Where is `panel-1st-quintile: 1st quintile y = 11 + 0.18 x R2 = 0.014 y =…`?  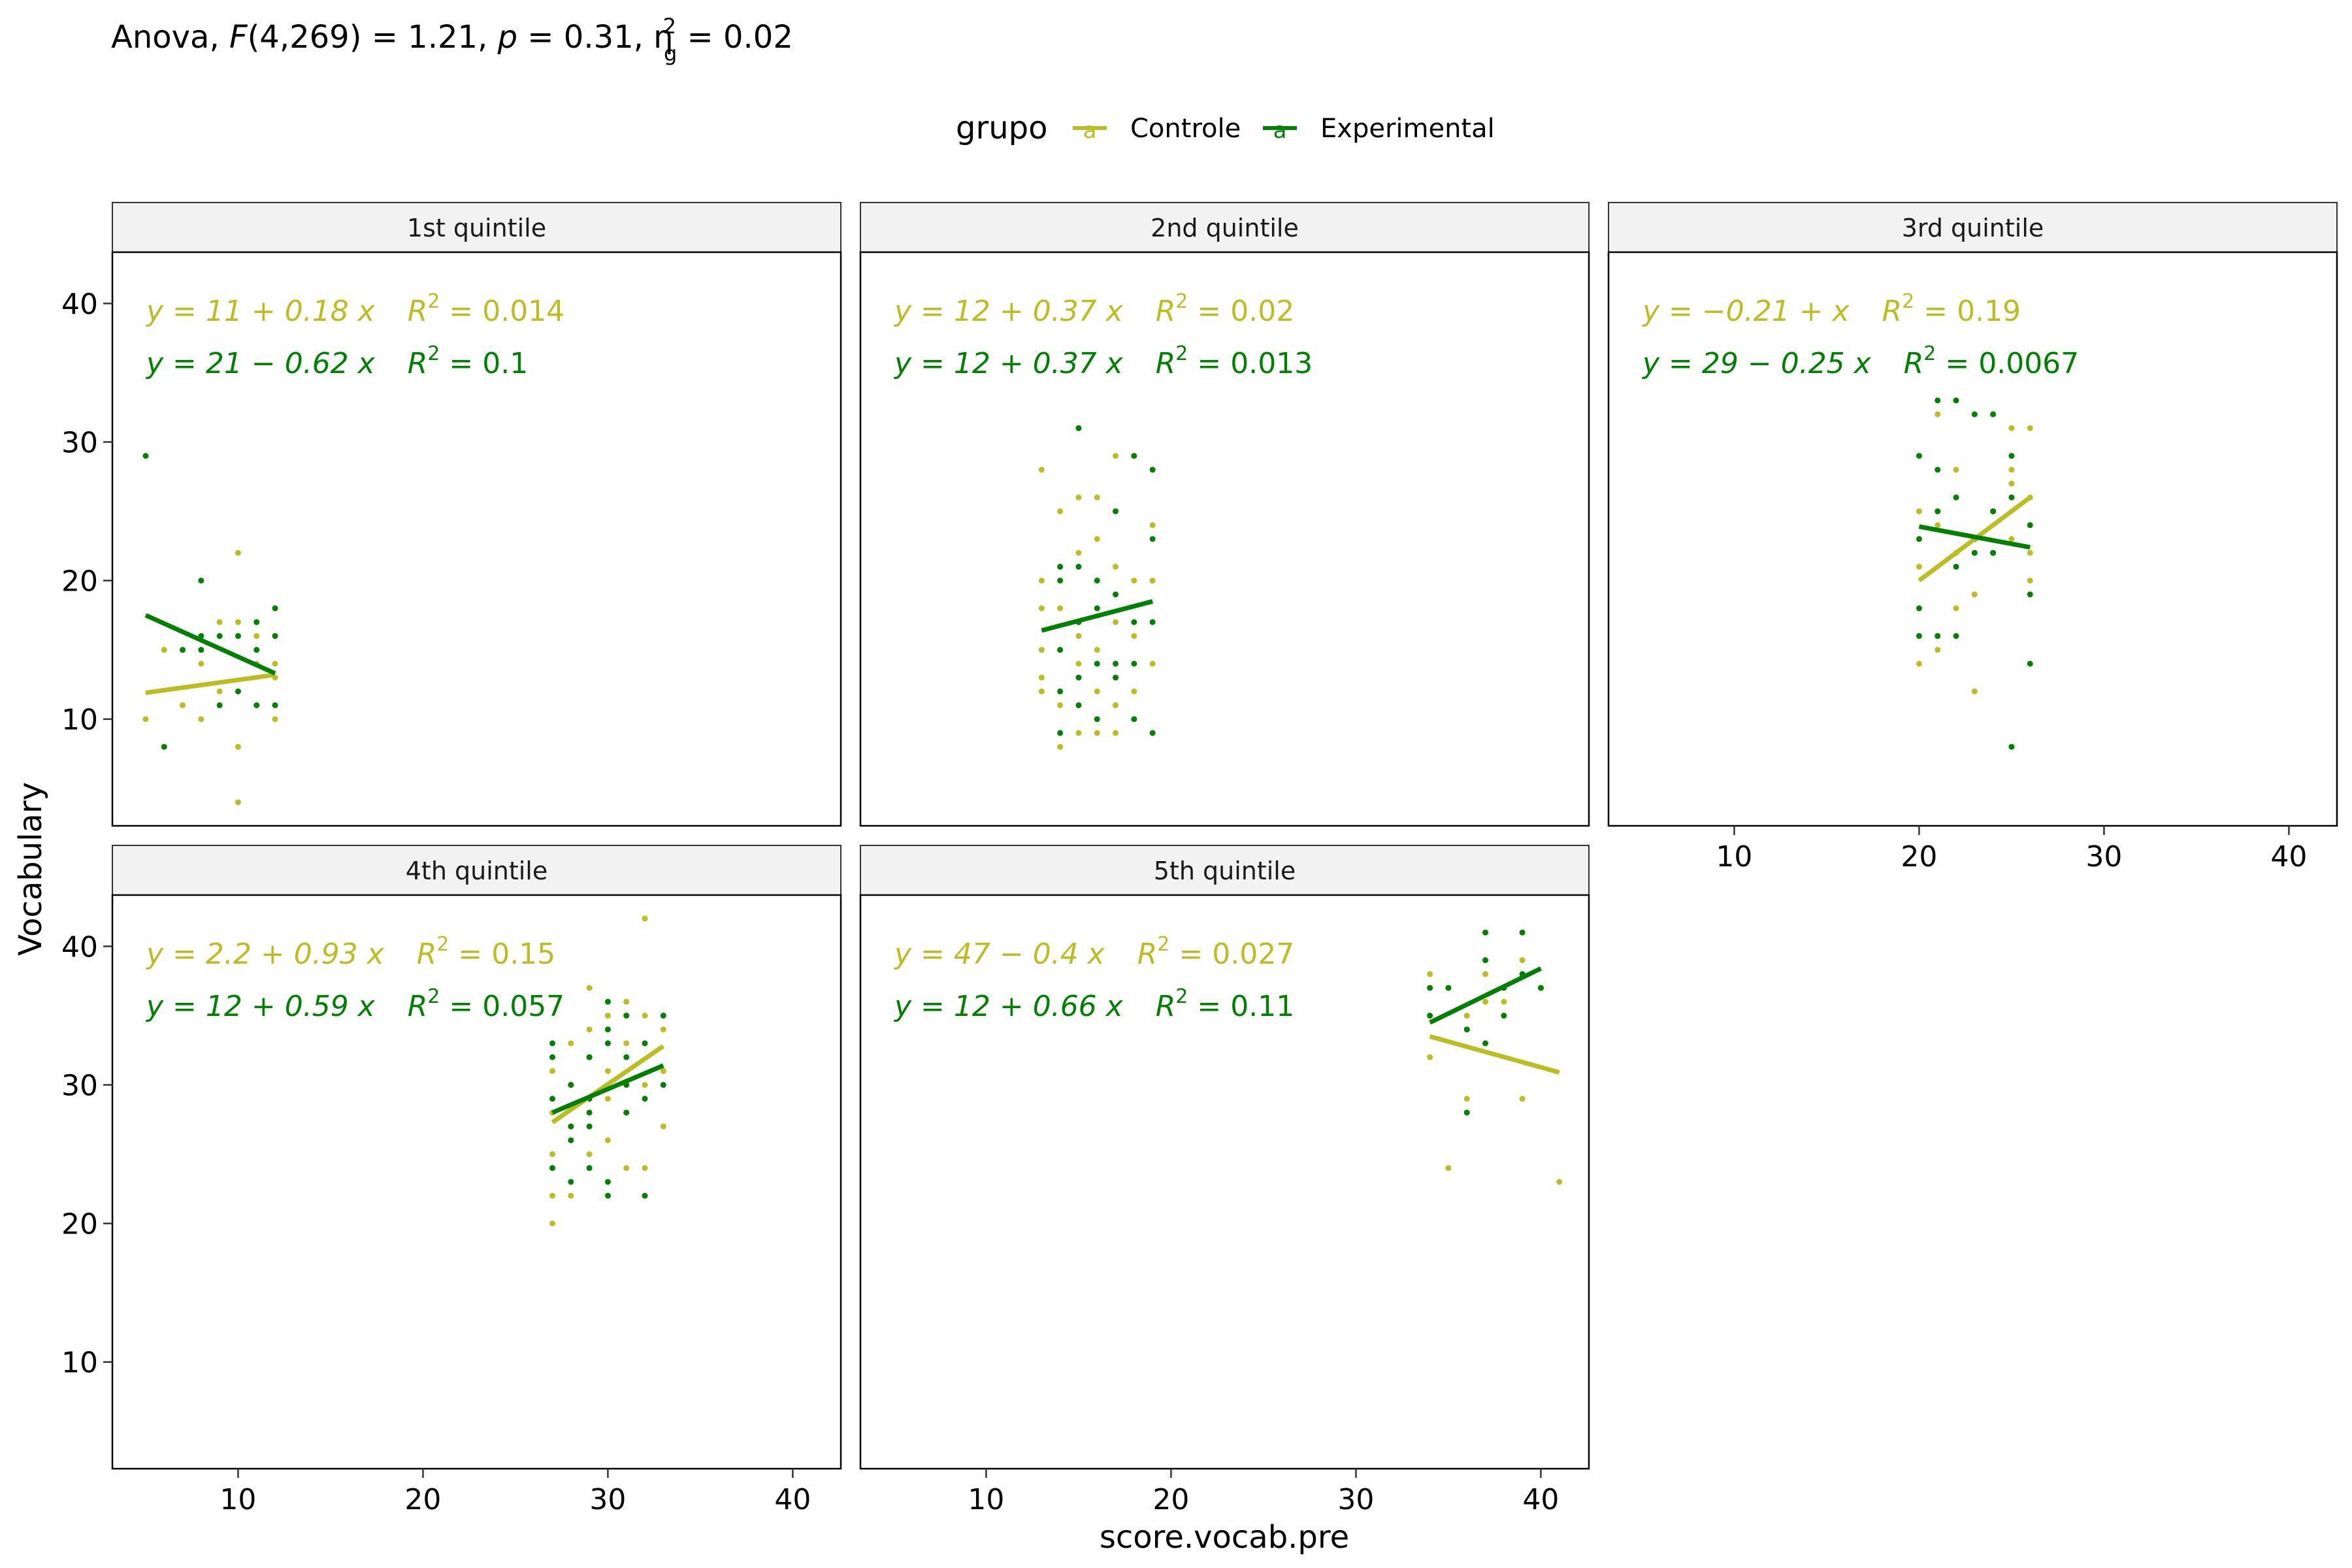 panel-1st-quintile: 1st quintile y = 11 + 0.18 x R2 = 0.014 y =… is located at coordinates (451, 514).